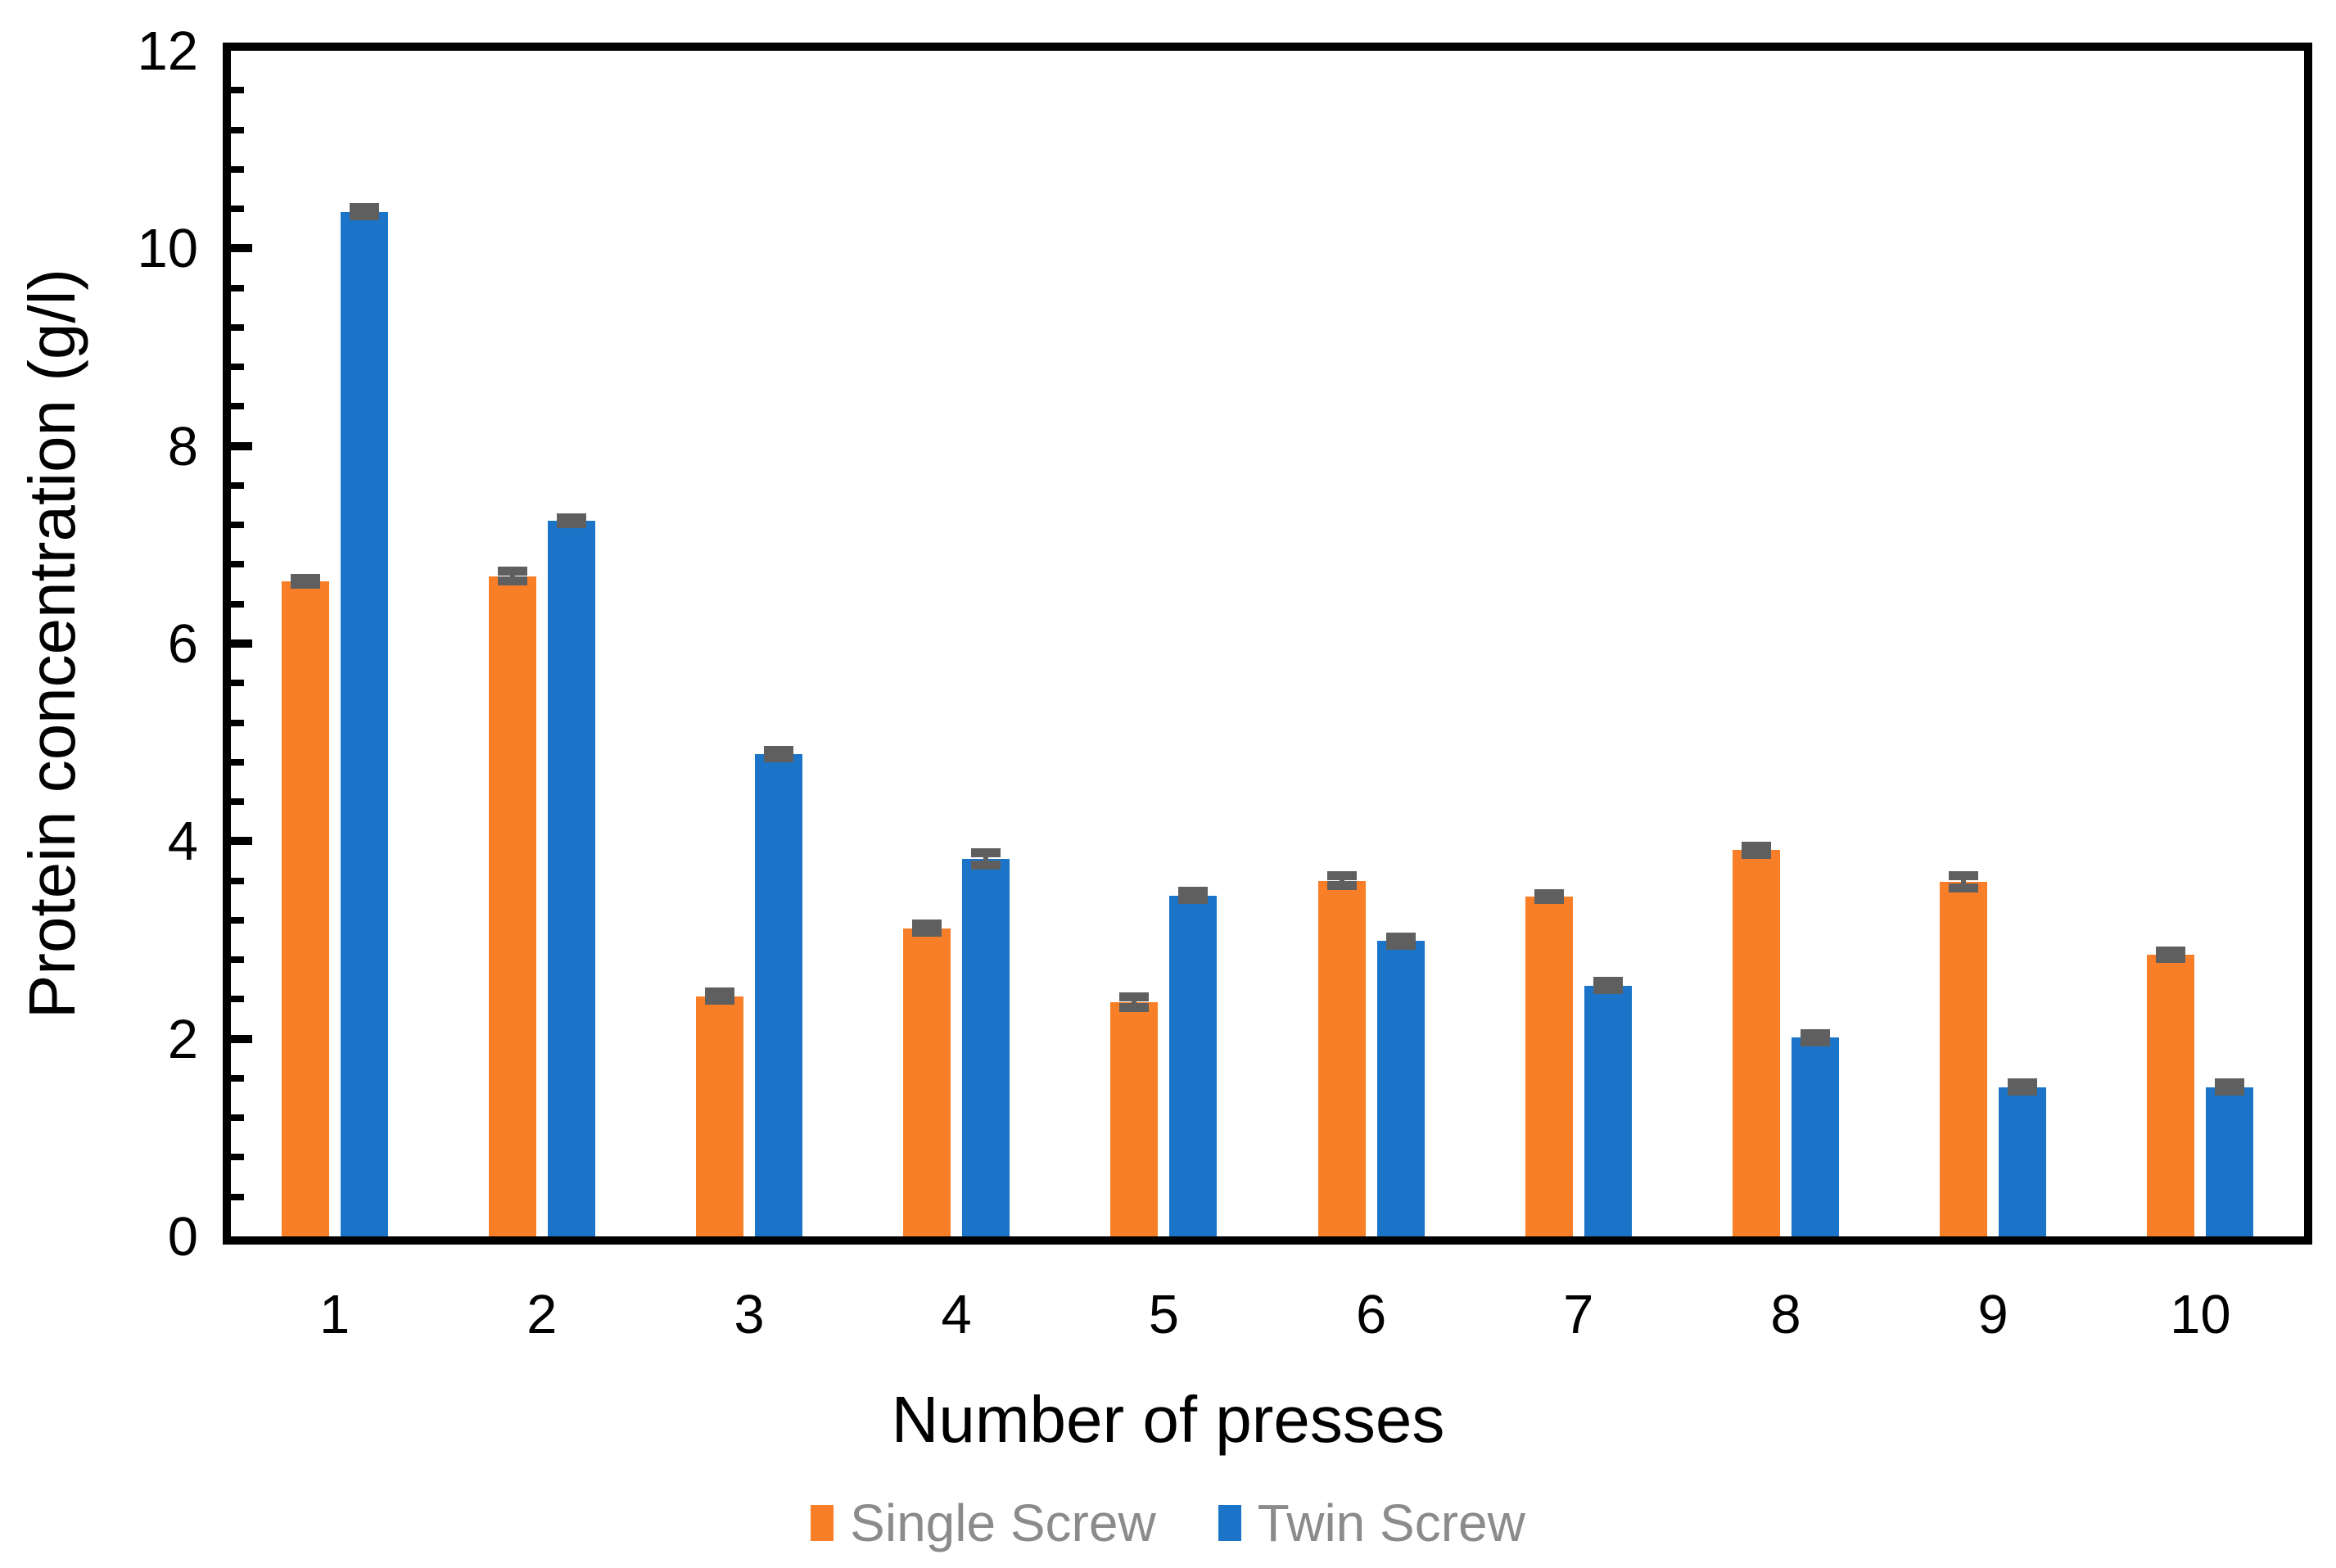 This screenshot has width=2336, height=1568. I want to click on x-tick-label: 1, so click(334, 1315).